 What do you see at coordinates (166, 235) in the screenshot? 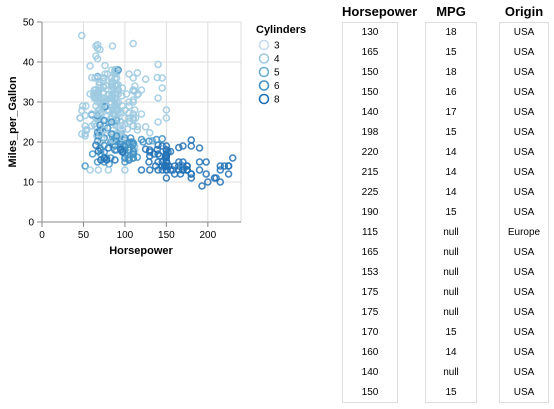
I see `x-tick-label: 150` at bounding box center [166, 235].